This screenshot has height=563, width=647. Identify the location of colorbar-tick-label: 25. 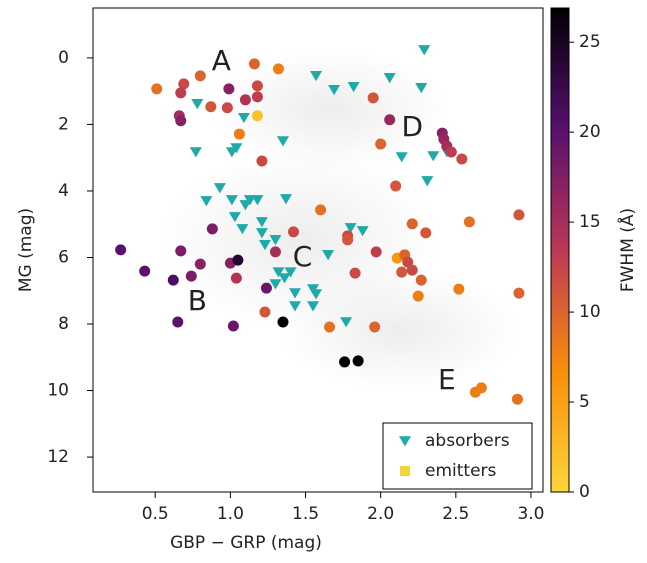
(590, 42).